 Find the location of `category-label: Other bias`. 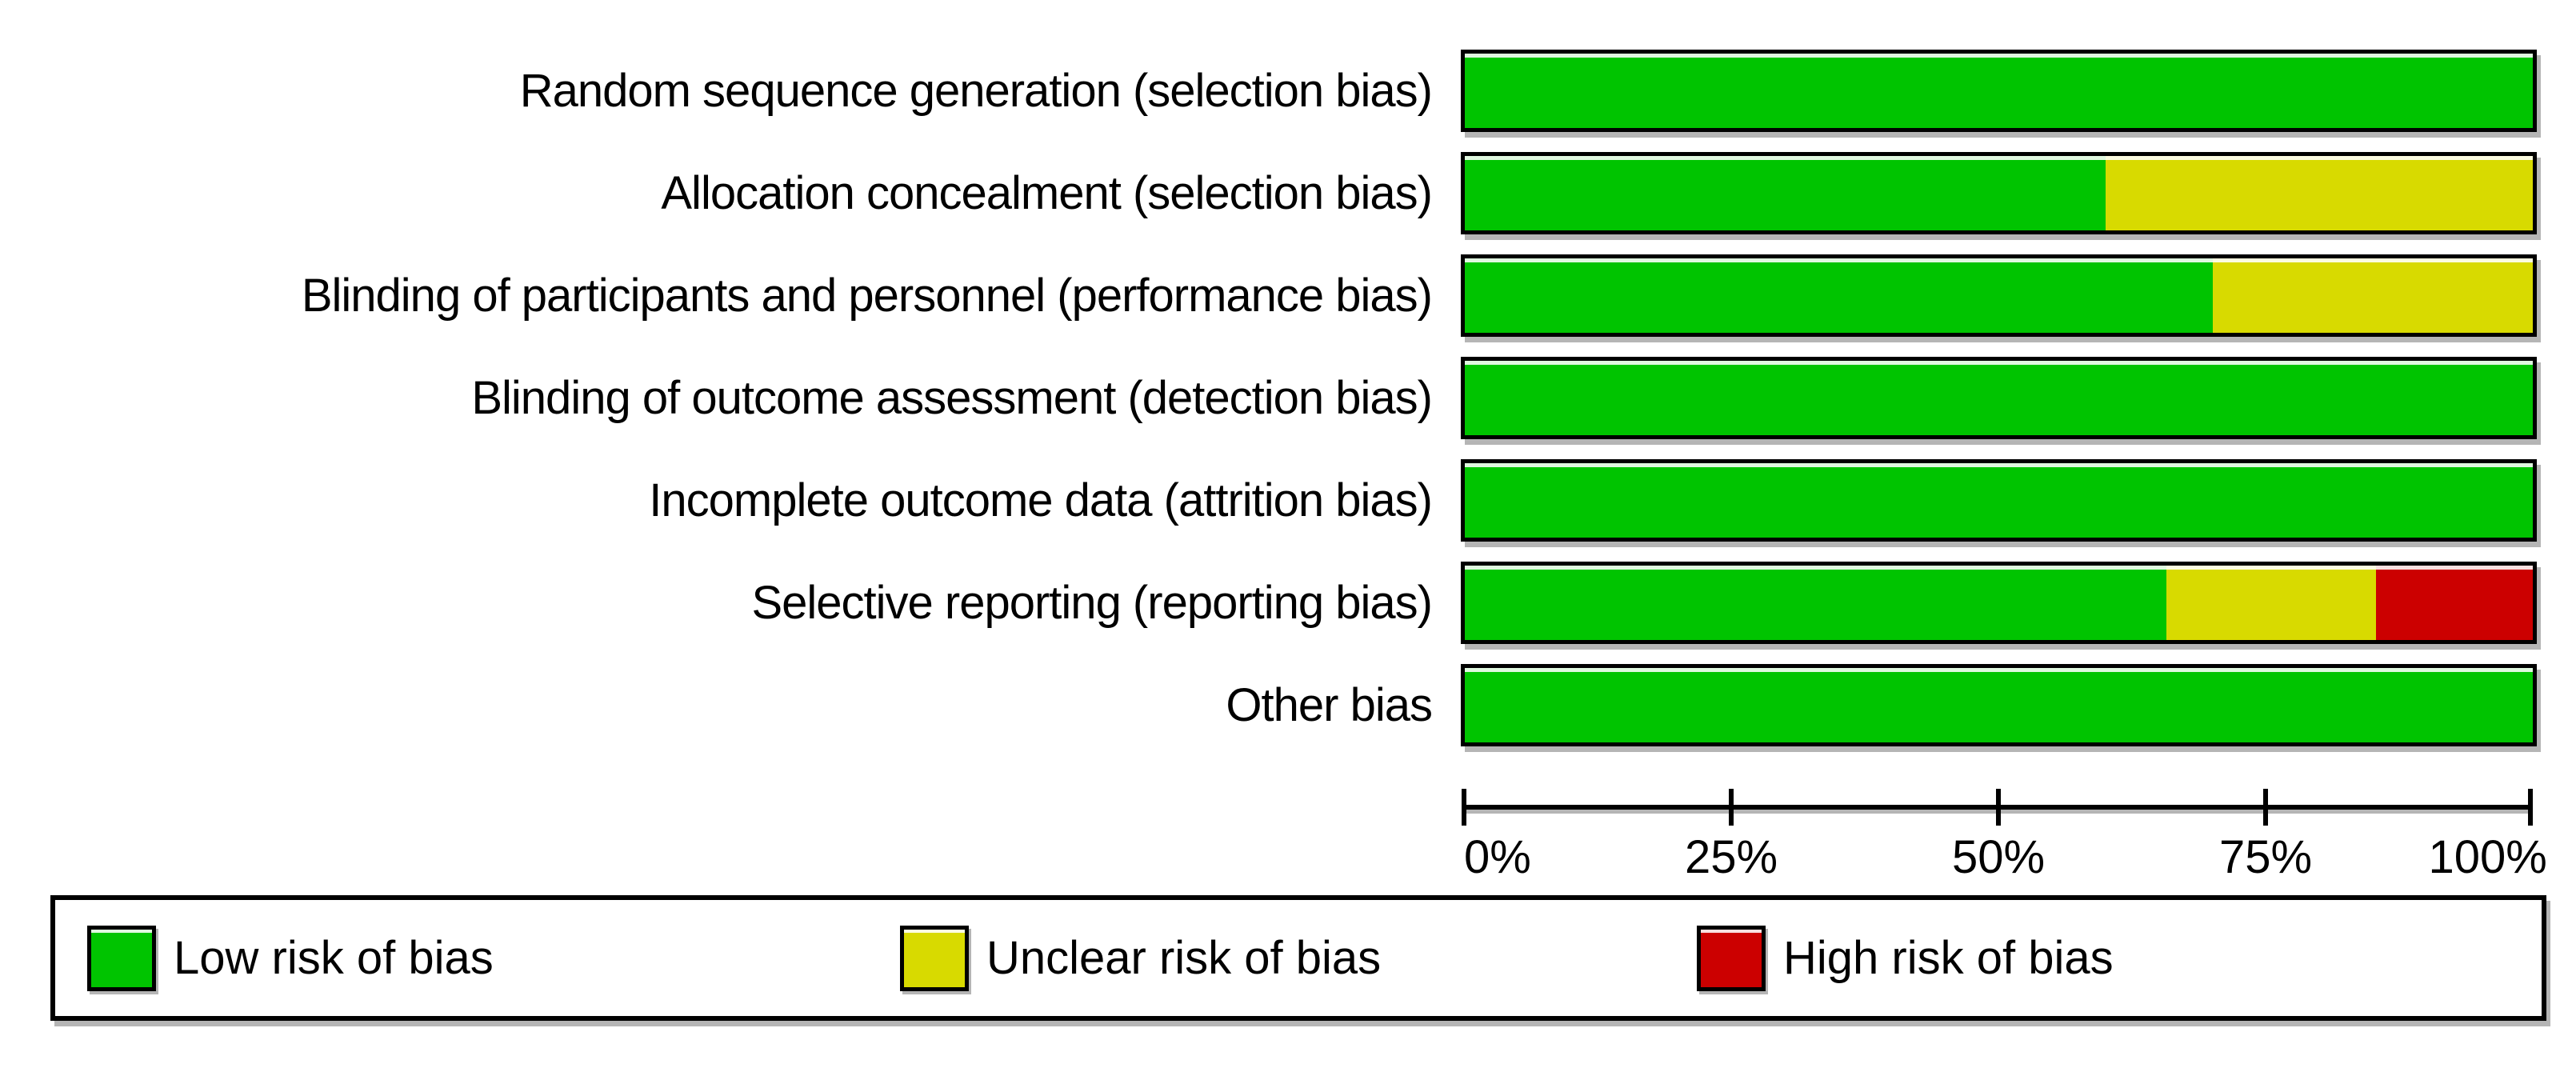

category-label: Other bias is located at coordinates (1329, 705).